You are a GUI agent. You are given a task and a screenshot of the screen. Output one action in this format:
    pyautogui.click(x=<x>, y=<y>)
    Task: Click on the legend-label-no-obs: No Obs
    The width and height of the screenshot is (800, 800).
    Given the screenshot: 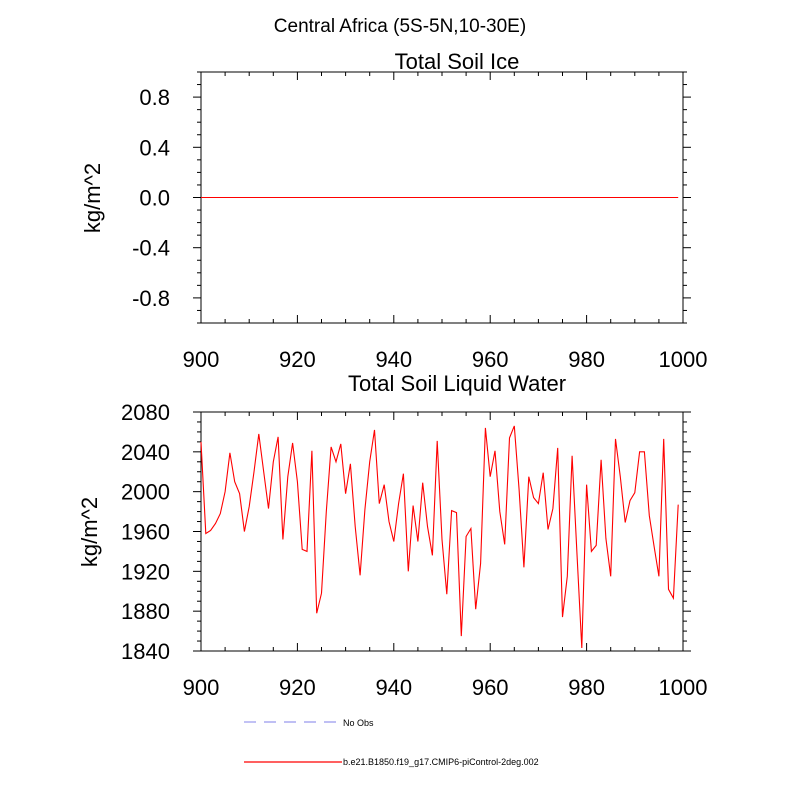 What is the action you would take?
    pyautogui.click(x=358, y=723)
    